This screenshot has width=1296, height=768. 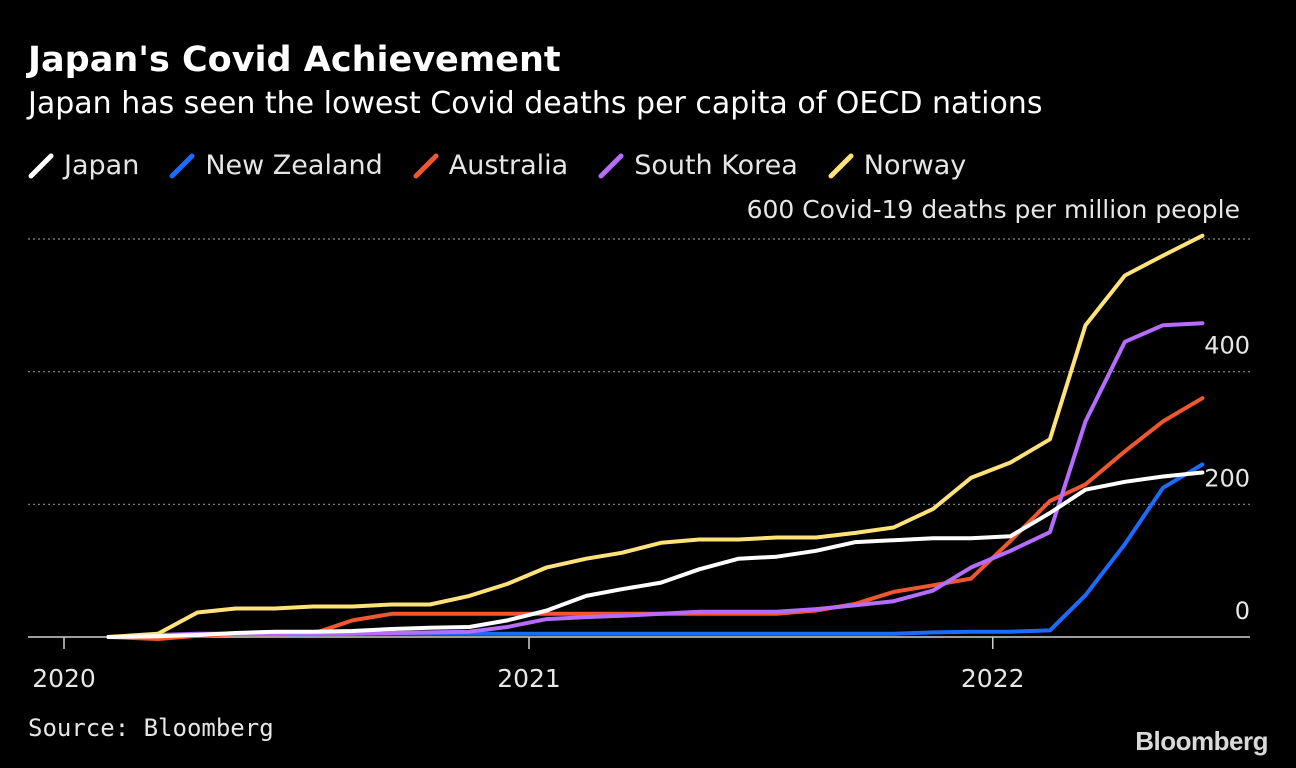 I want to click on legend-label: Australia, so click(x=508, y=165).